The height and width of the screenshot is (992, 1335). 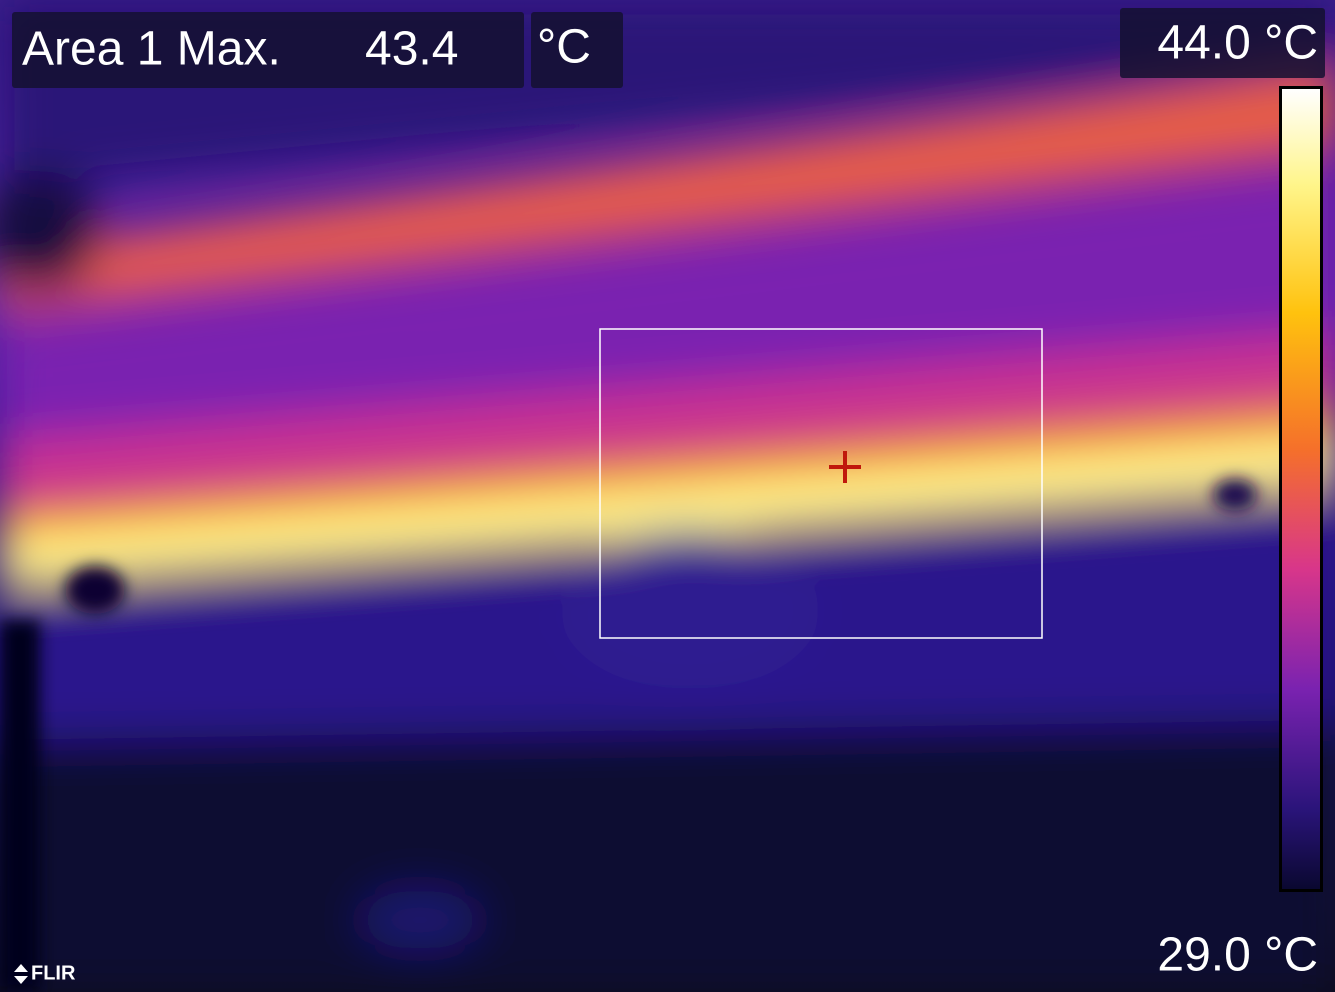 I want to click on scale-min: 29.0 °C, so click(x=1237, y=955).